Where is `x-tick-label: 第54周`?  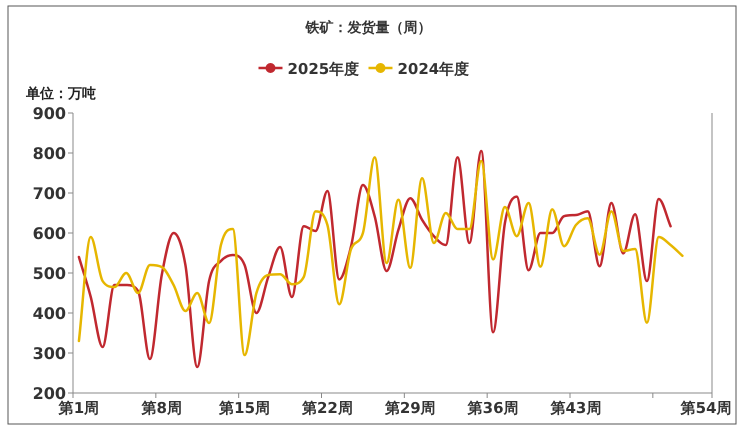 x-tick-label: 第54周 is located at coordinates (706, 408).